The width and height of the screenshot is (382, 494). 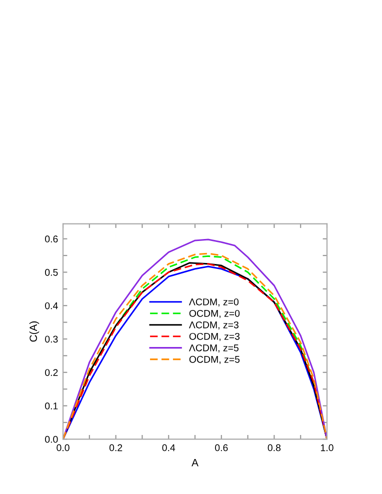 I want to click on y-tick-label: 0.1, so click(x=51, y=406).